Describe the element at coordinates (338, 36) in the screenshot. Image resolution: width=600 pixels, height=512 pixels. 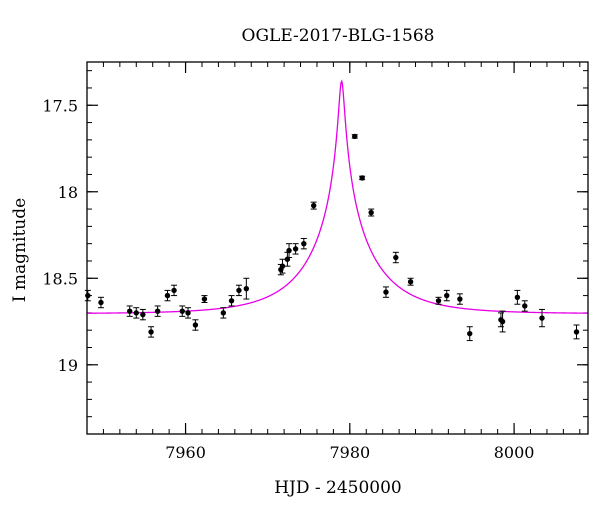
I see `chart-title: OGLE-2017-BLG-1568` at that location.